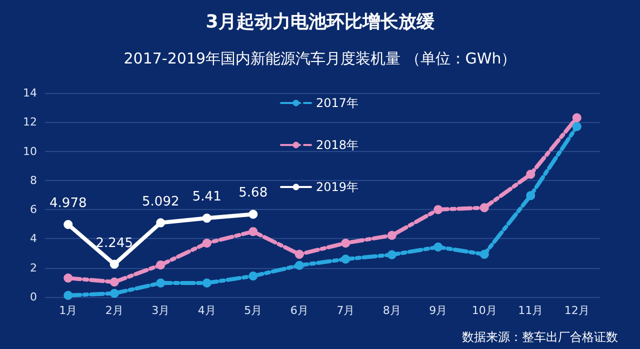 The width and height of the screenshot is (640, 349). What do you see at coordinates (391, 310) in the screenshot?
I see `x-tick-label: 8月` at bounding box center [391, 310].